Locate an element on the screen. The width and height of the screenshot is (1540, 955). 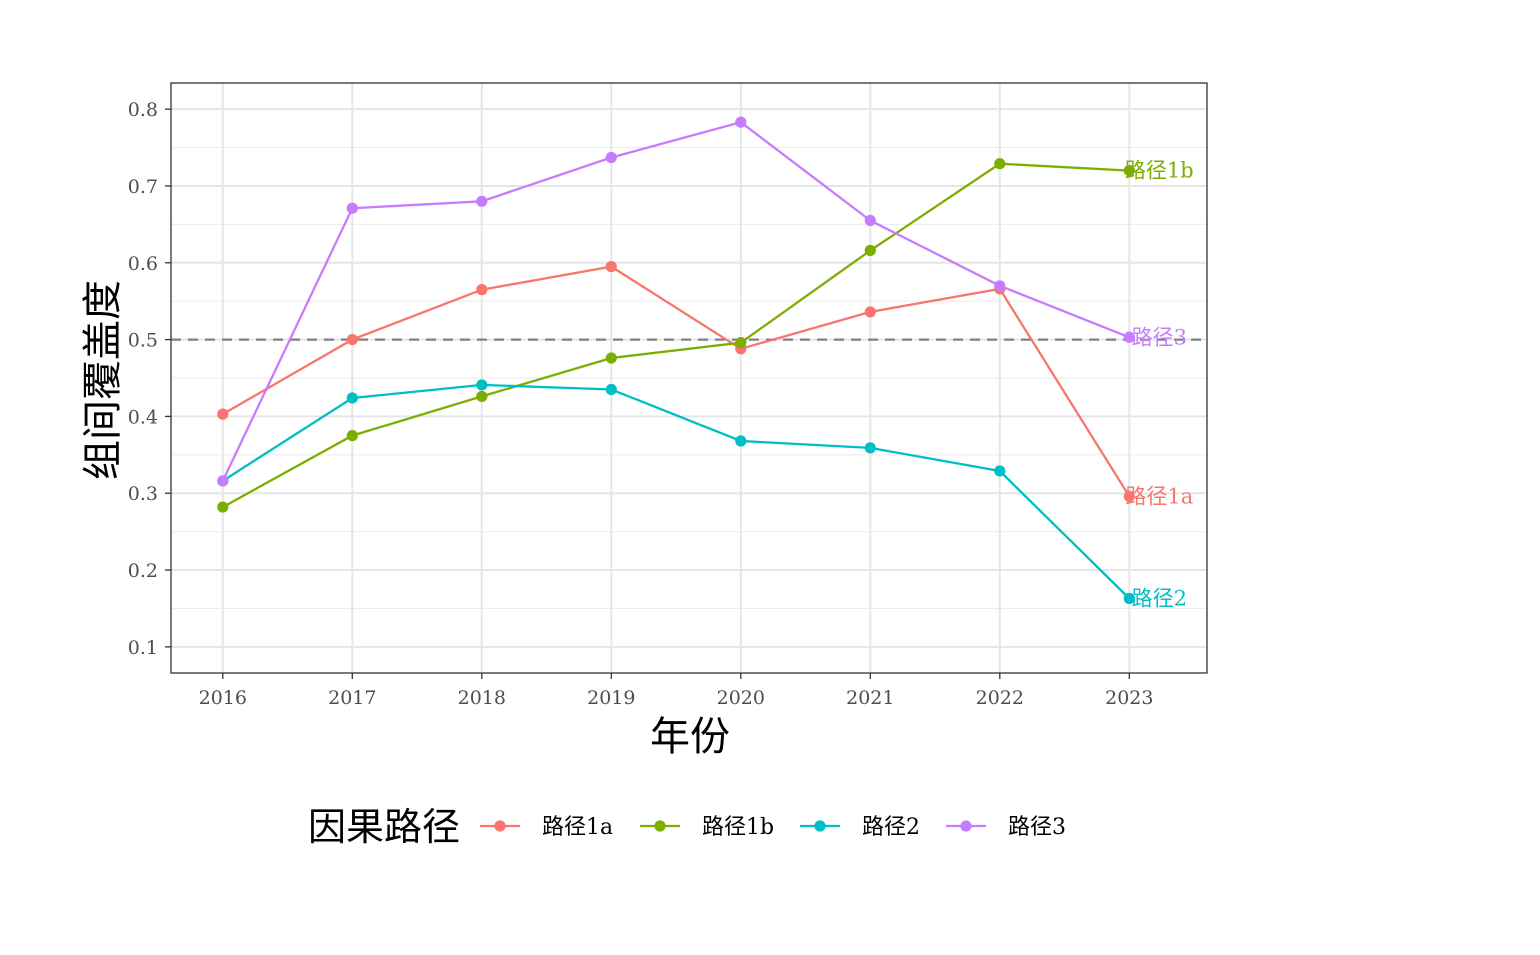
y-tick-label: 0.7 is located at coordinates (143, 187).